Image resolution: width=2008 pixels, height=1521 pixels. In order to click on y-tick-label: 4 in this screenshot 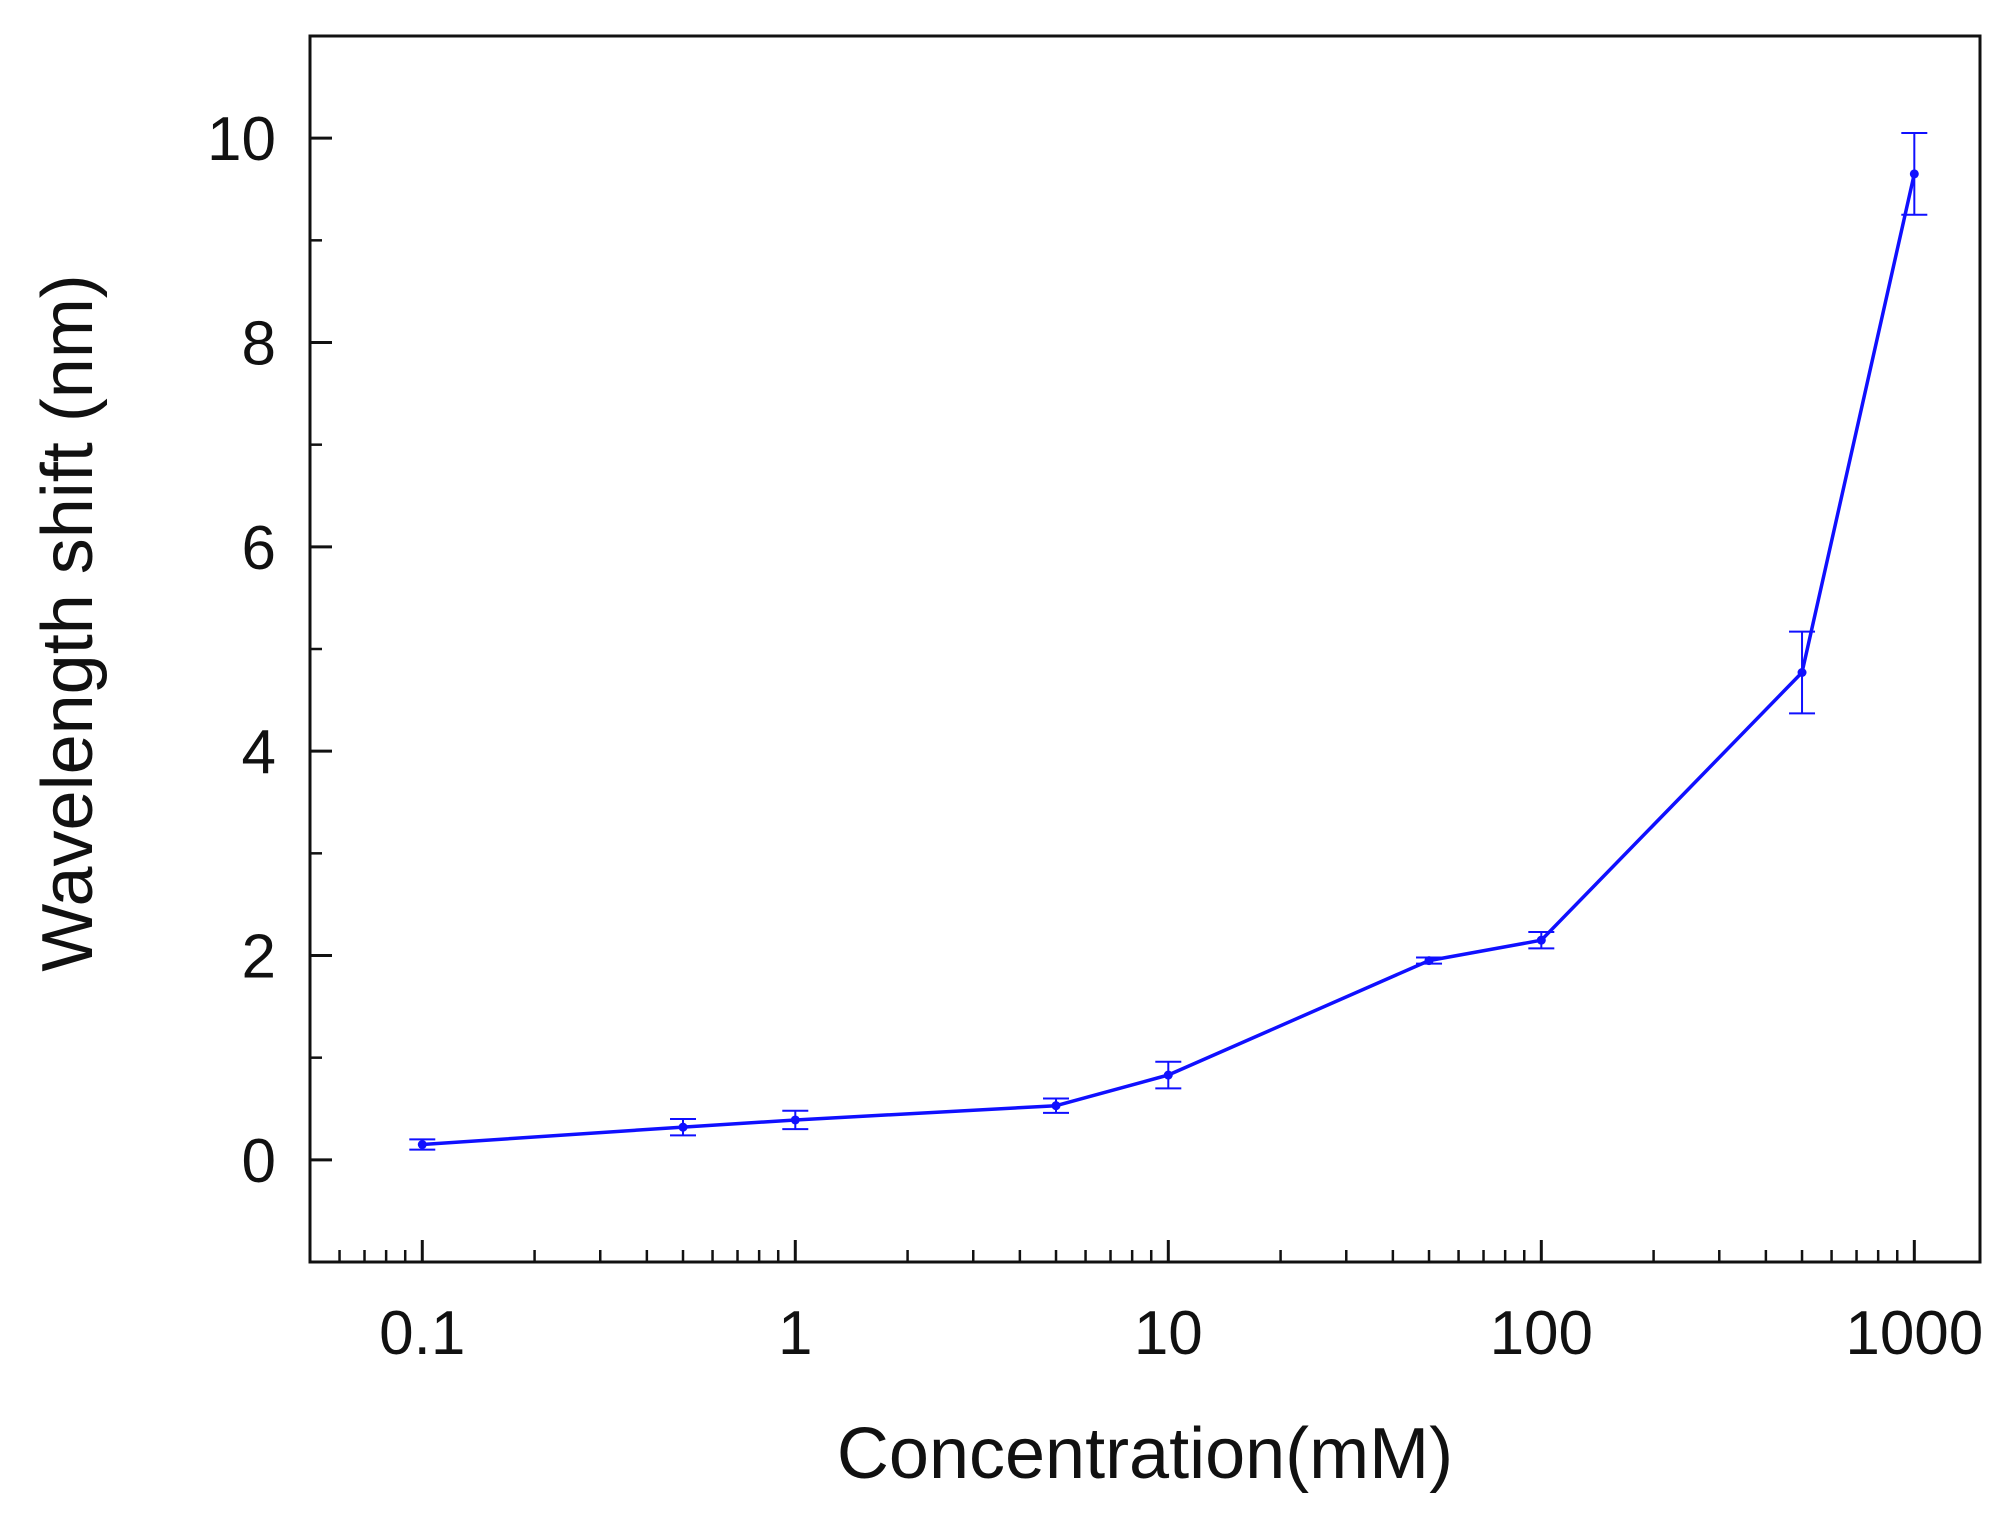, I will do `click(259, 752)`.